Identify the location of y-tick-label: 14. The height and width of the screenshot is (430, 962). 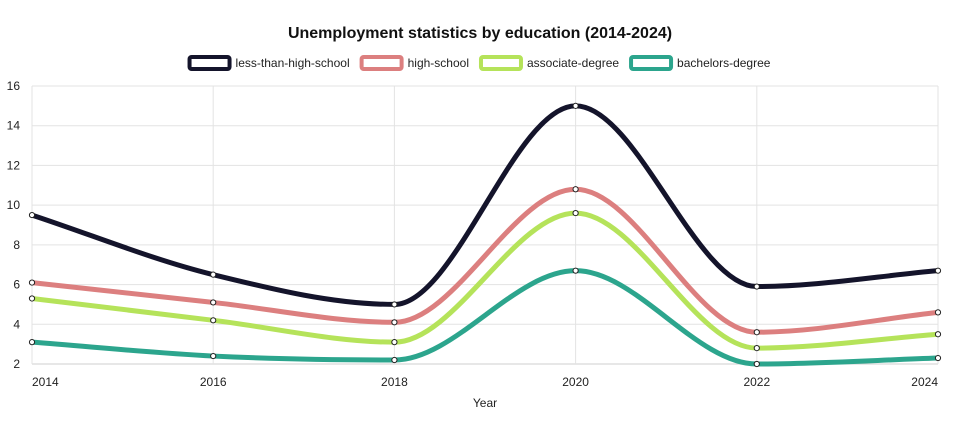
(14, 126).